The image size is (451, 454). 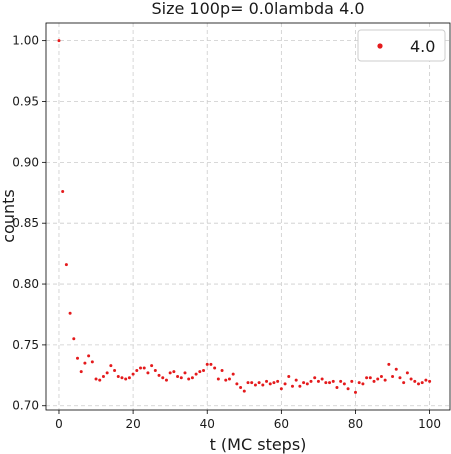 What do you see at coordinates (207, 424) in the screenshot?
I see `x-tick-label: 40` at bounding box center [207, 424].